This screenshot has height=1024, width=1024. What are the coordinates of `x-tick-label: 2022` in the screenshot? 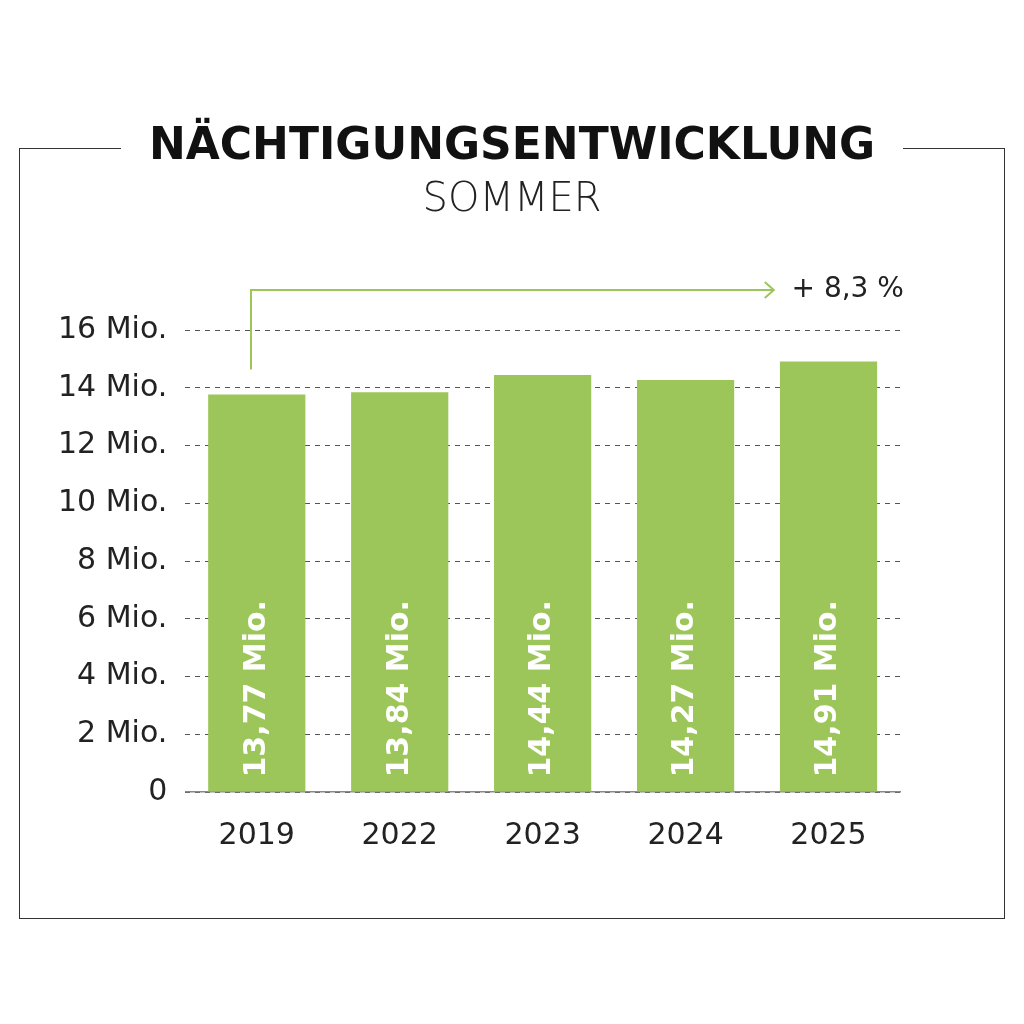 It's located at (399, 833).